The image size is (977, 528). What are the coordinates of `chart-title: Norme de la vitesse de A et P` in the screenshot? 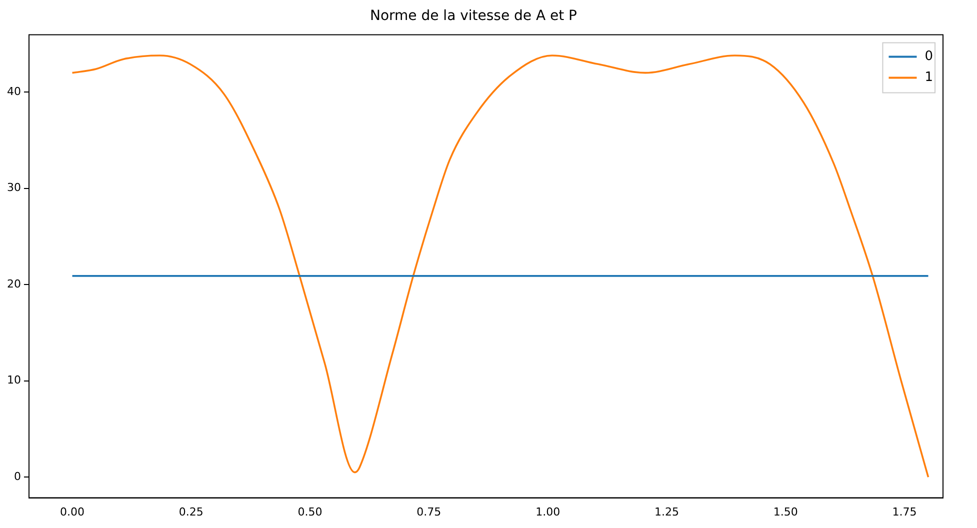 It's located at (474, 16).